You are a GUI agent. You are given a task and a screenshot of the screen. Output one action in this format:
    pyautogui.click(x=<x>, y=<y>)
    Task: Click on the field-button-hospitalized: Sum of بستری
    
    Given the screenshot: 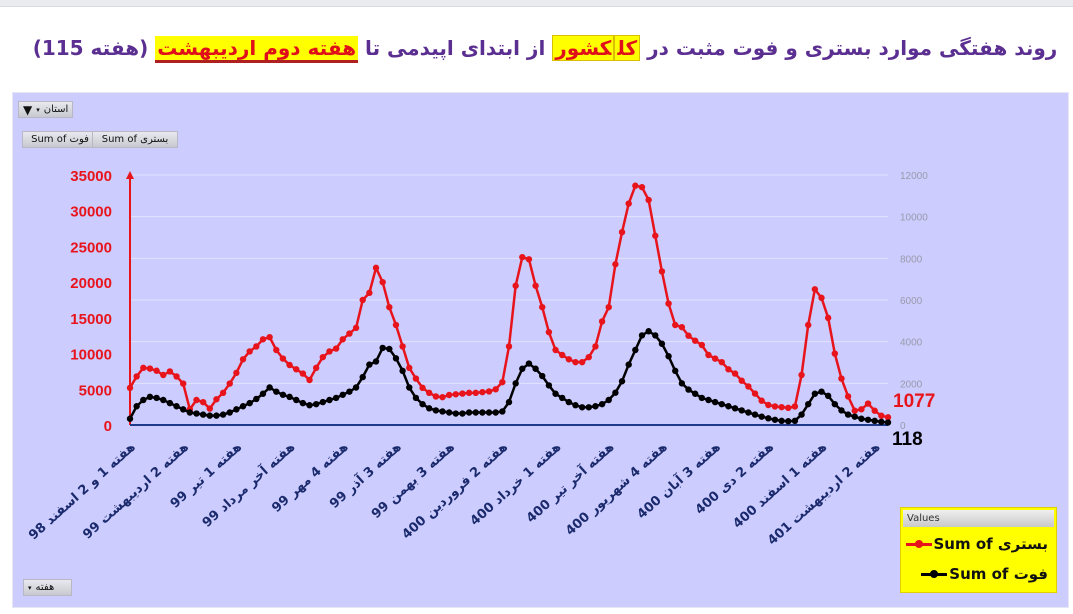 What is the action you would take?
    pyautogui.click(x=135, y=139)
    